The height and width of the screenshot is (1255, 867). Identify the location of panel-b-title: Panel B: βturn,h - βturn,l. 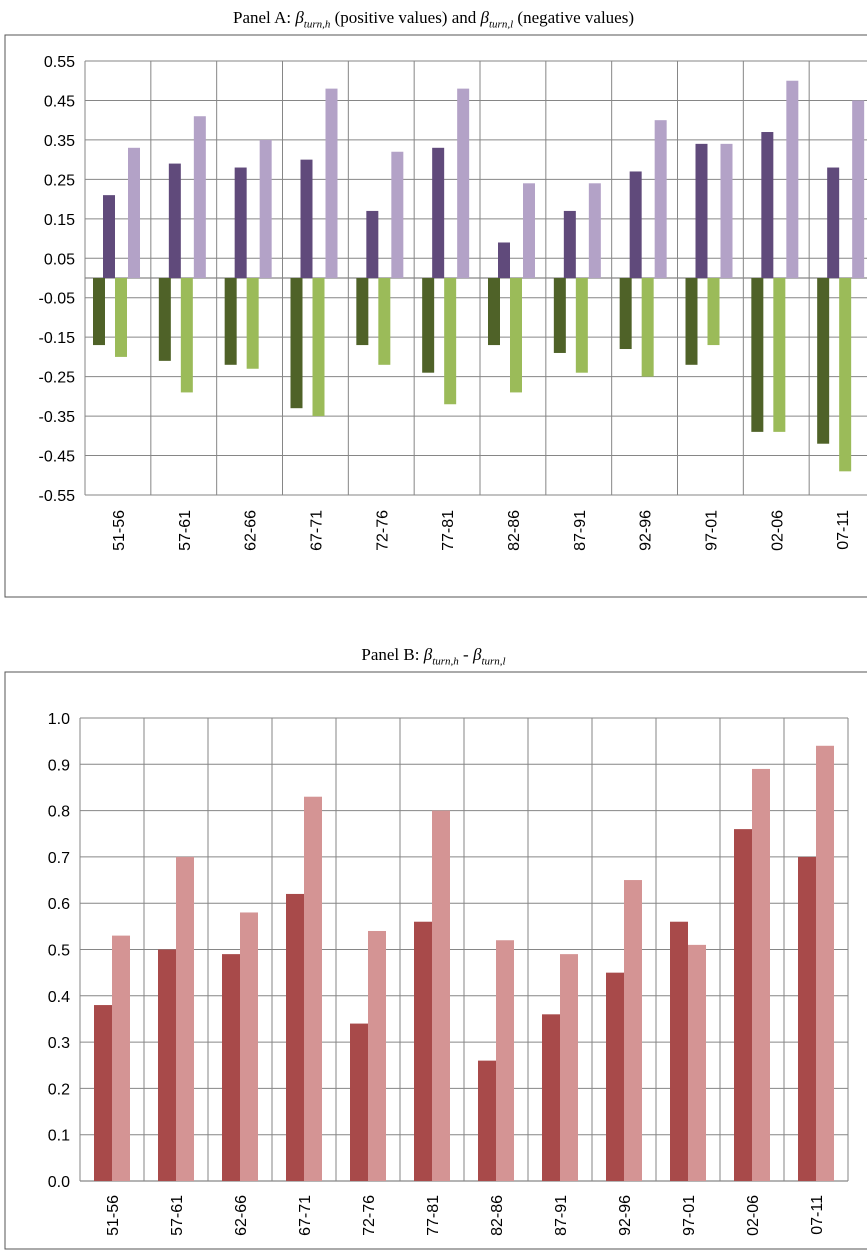
(433, 656).